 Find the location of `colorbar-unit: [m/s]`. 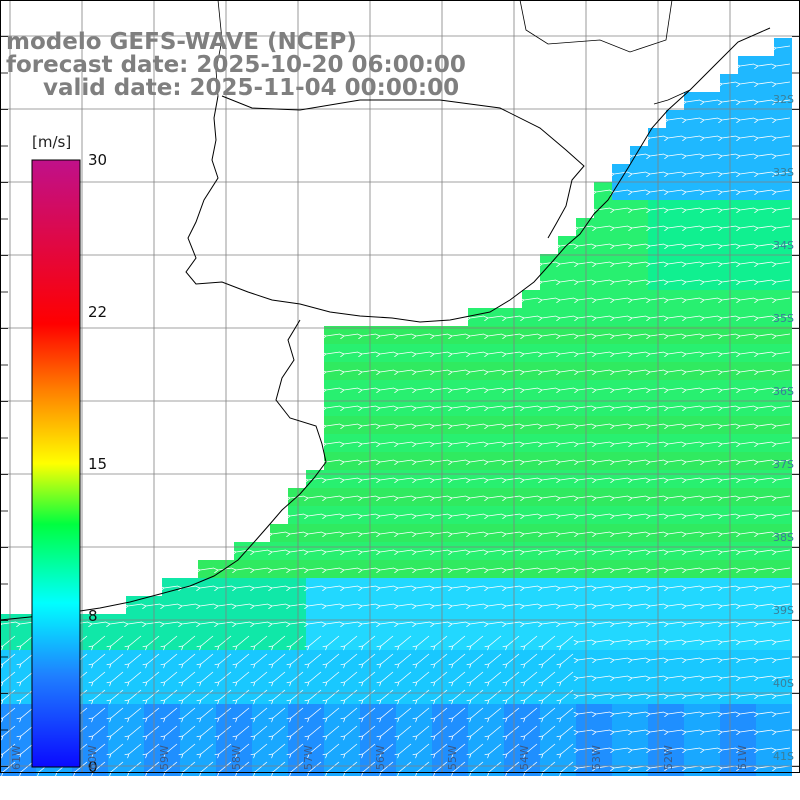

colorbar-unit: [m/s] is located at coordinates (52, 142).